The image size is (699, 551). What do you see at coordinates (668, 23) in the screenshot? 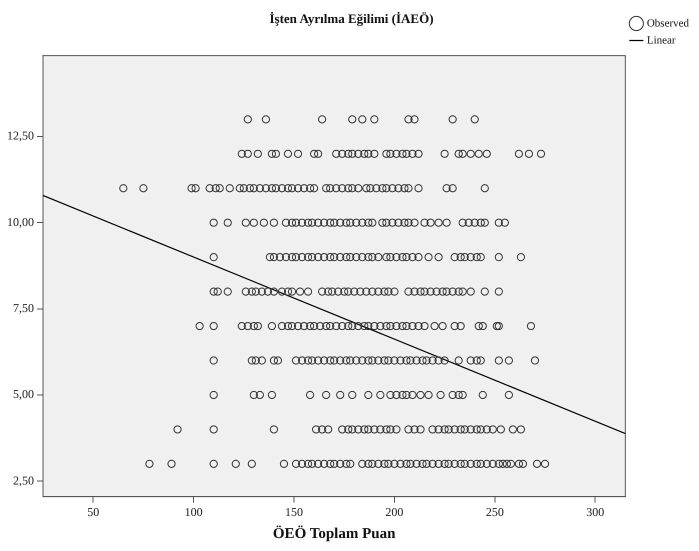
I see `legend-label: Observed` at bounding box center [668, 23].